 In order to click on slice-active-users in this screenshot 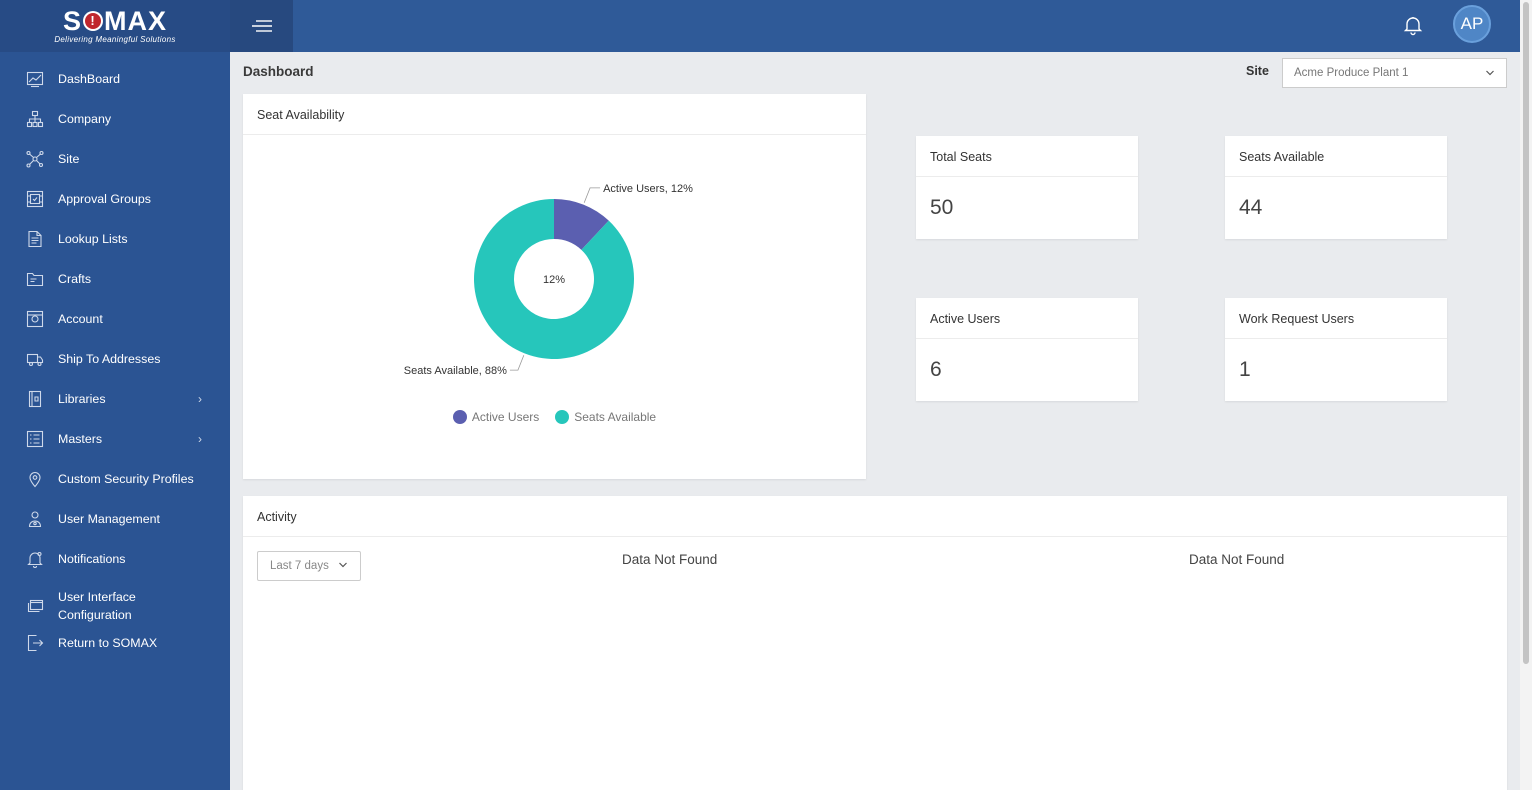, I will do `click(581, 224)`.